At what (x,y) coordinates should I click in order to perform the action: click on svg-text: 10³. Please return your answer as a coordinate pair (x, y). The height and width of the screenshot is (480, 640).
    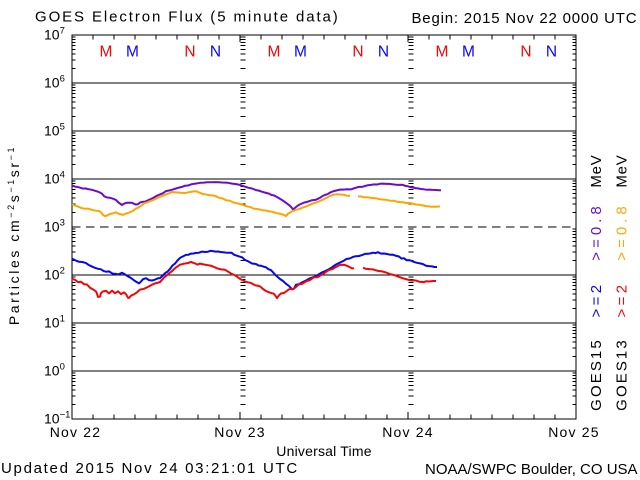
    Looking at the image, I should click on (54, 226).